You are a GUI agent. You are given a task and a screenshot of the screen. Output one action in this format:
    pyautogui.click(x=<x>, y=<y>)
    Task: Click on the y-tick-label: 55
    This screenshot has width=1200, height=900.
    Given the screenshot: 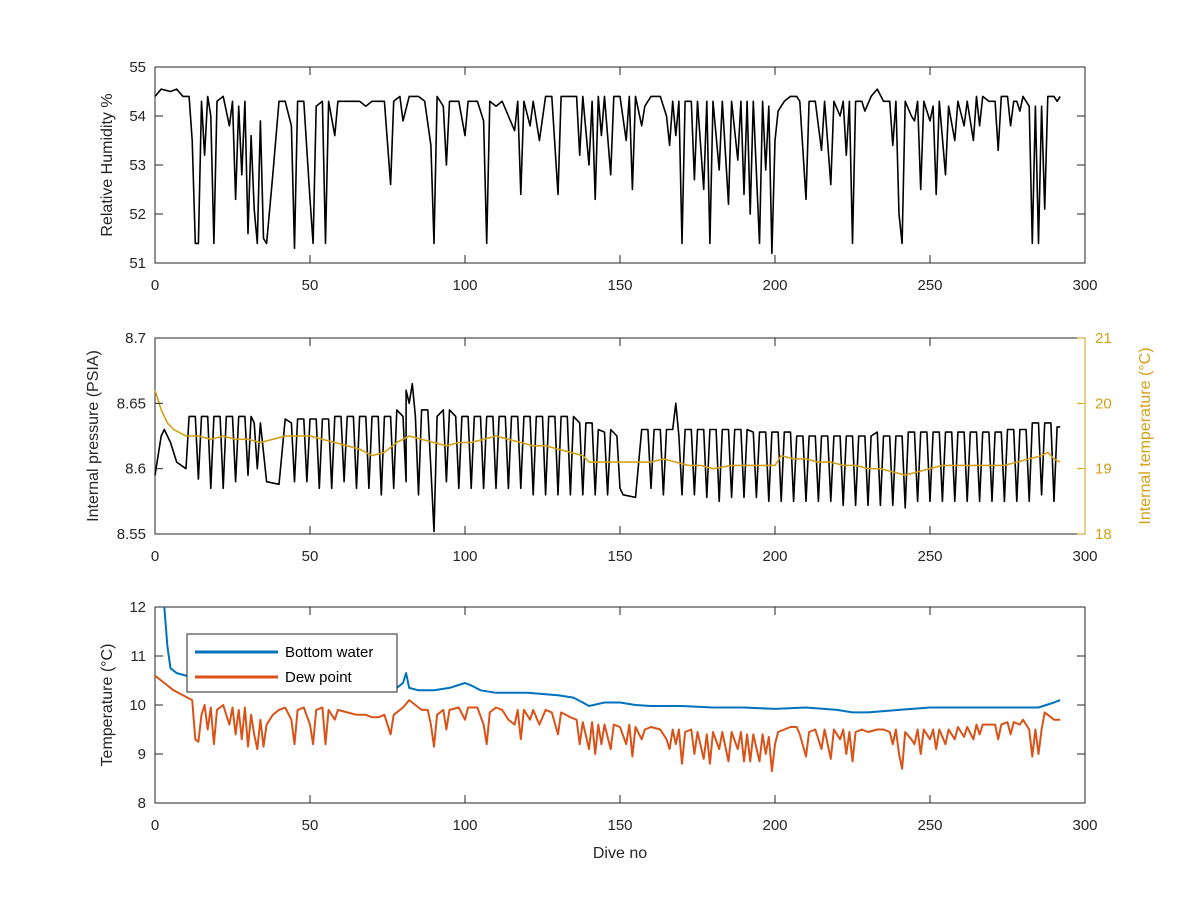 What is the action you would take?
    pyautogui.click(x=137, y=67)
    